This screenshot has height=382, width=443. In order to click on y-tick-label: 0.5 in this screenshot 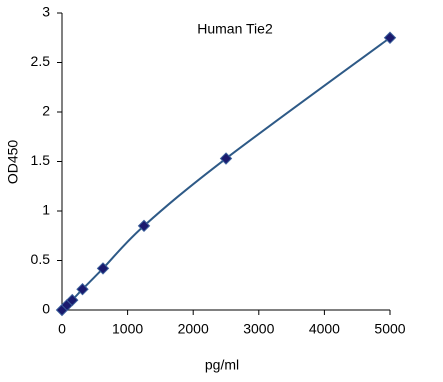, I will do `click(41, 259)`.